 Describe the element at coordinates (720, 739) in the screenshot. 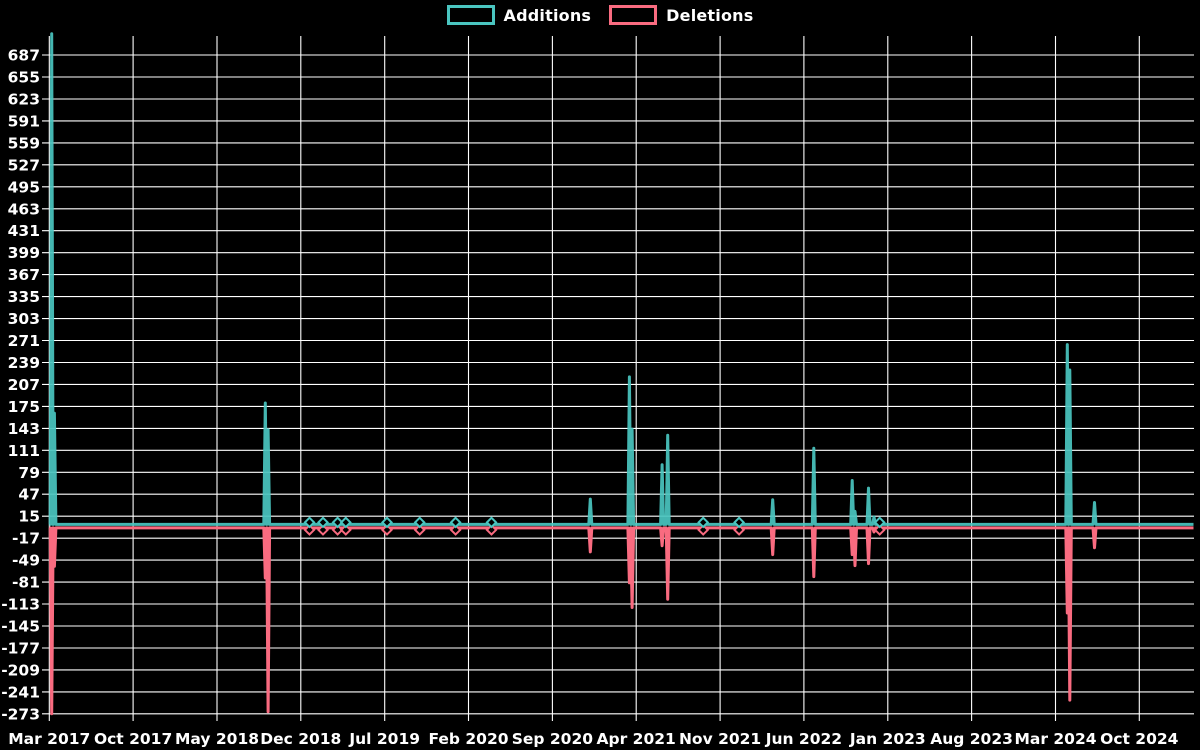

I see `svg-text: Nov 2021` at that location.